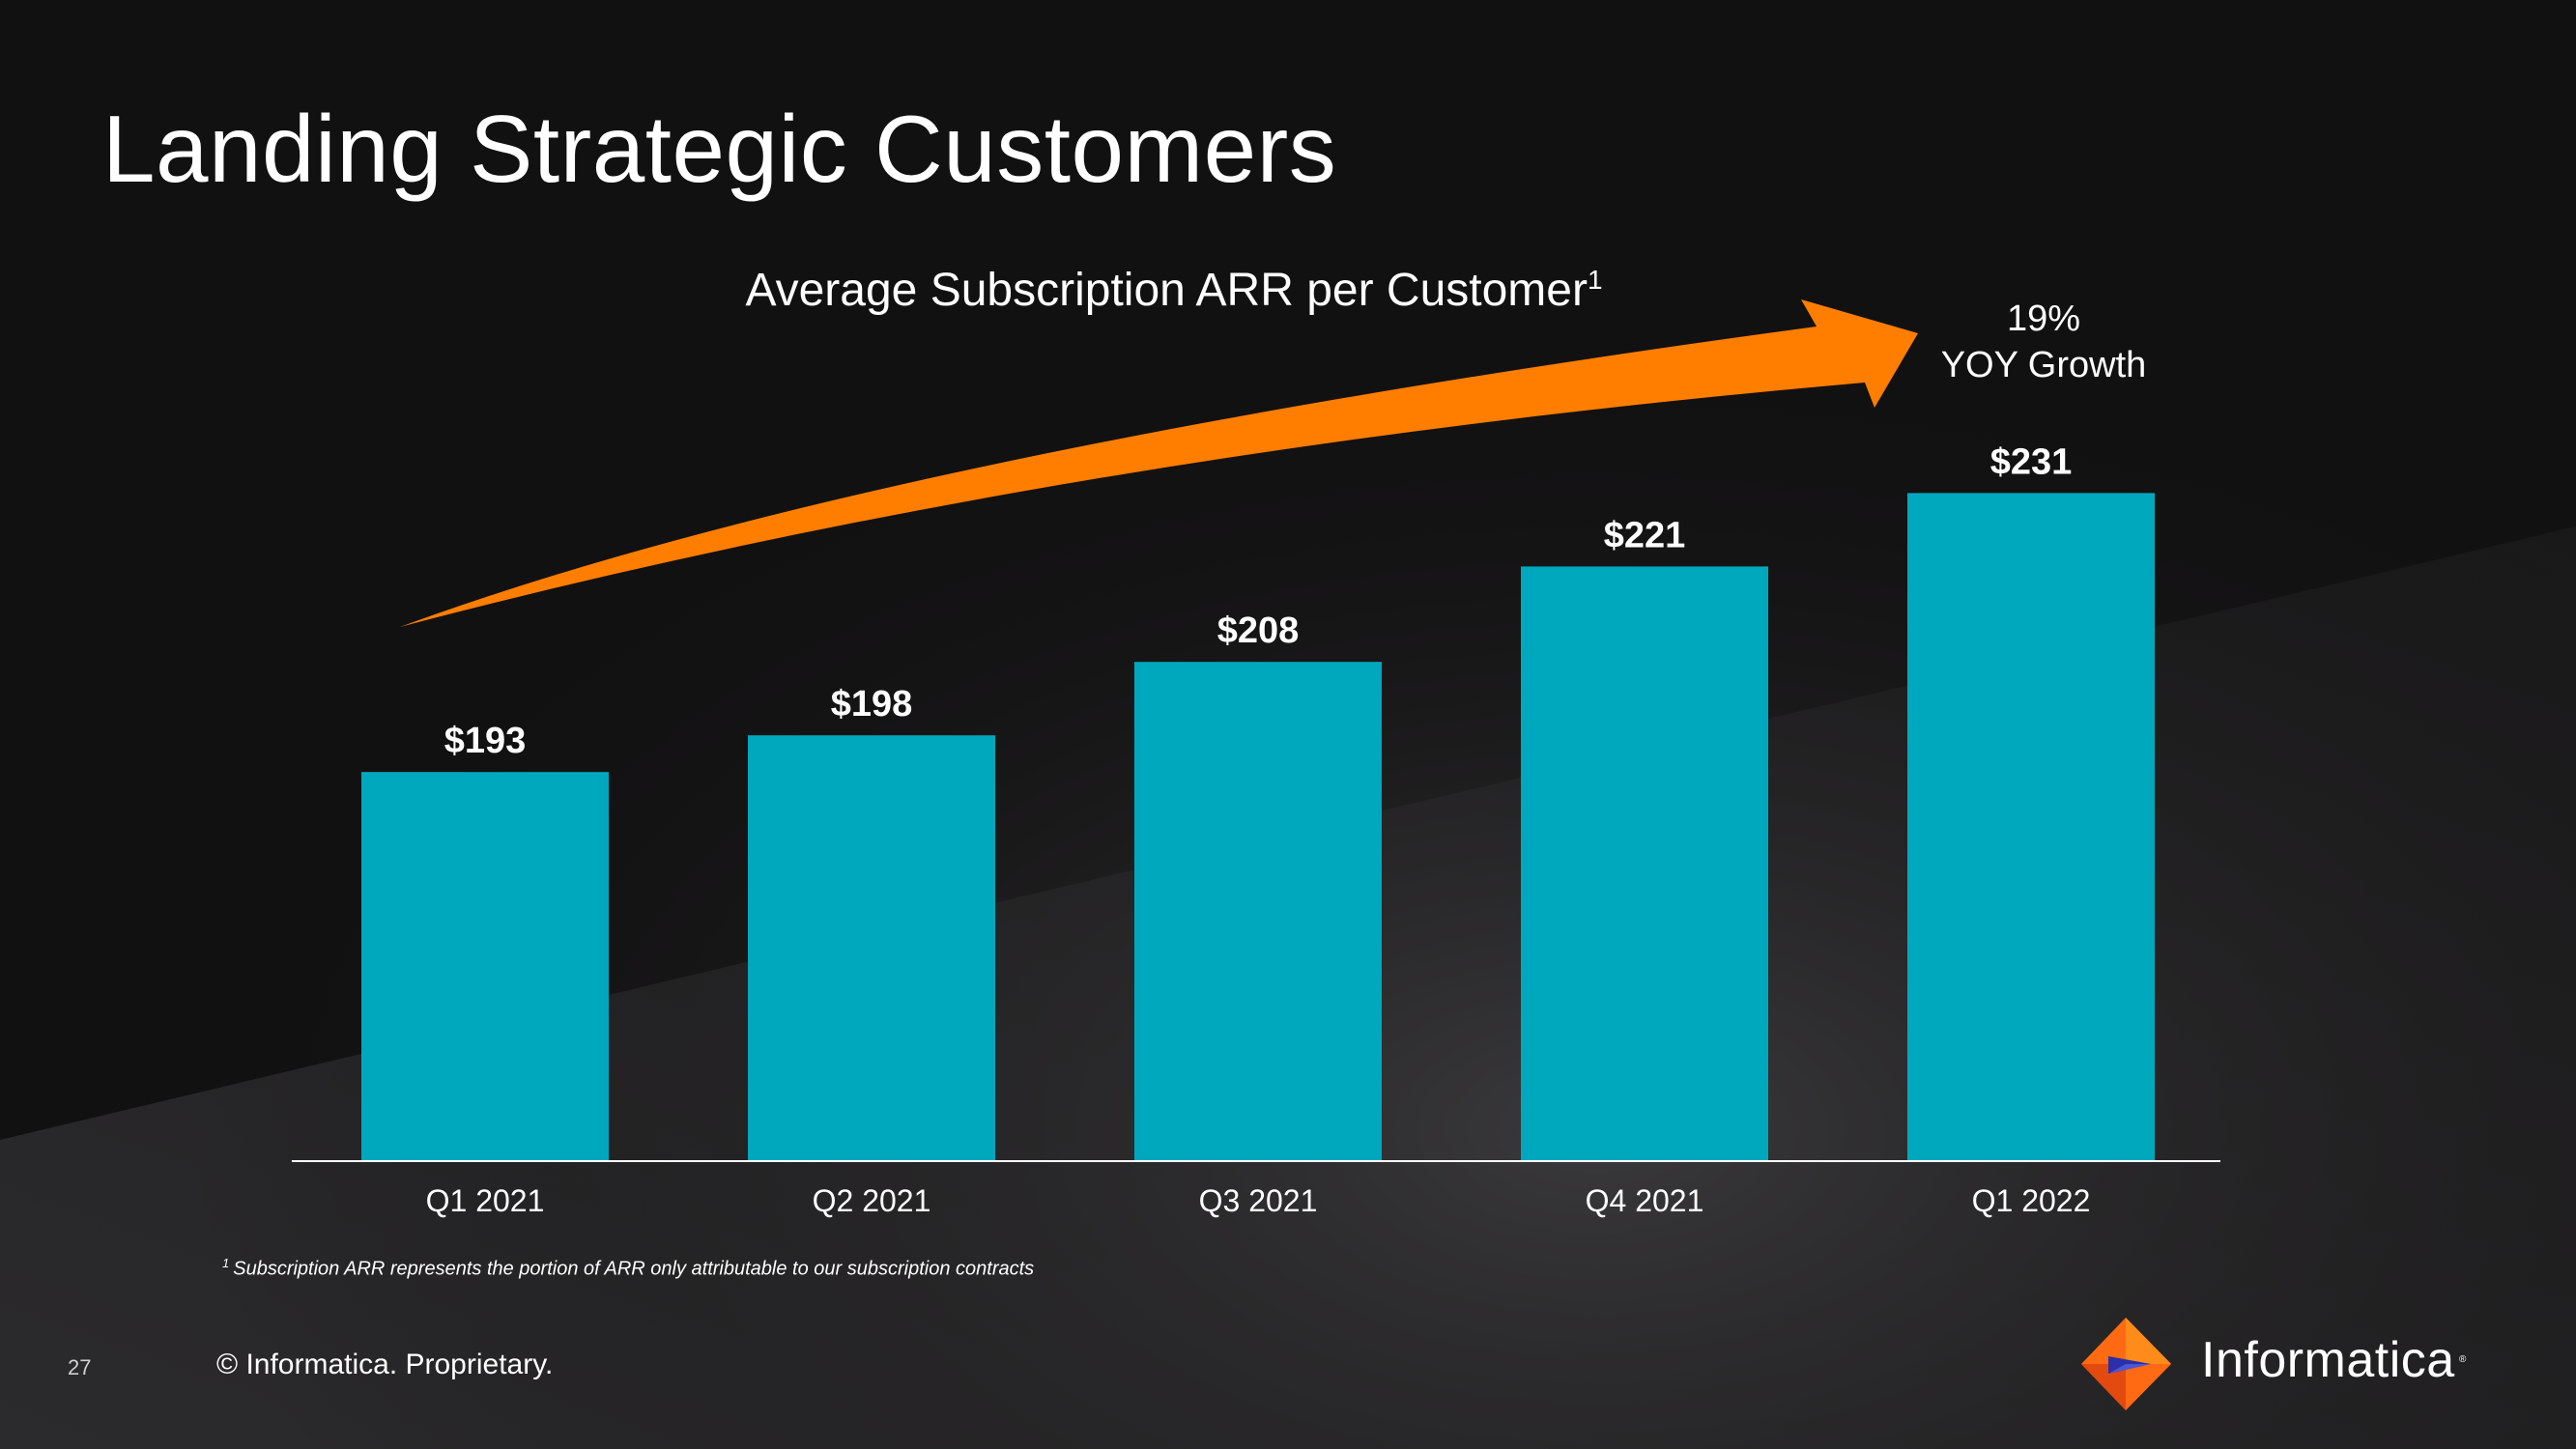  Describe the element at coordinates (872, 948) in the screenshot. I see `bar-q2-2021` at that location.